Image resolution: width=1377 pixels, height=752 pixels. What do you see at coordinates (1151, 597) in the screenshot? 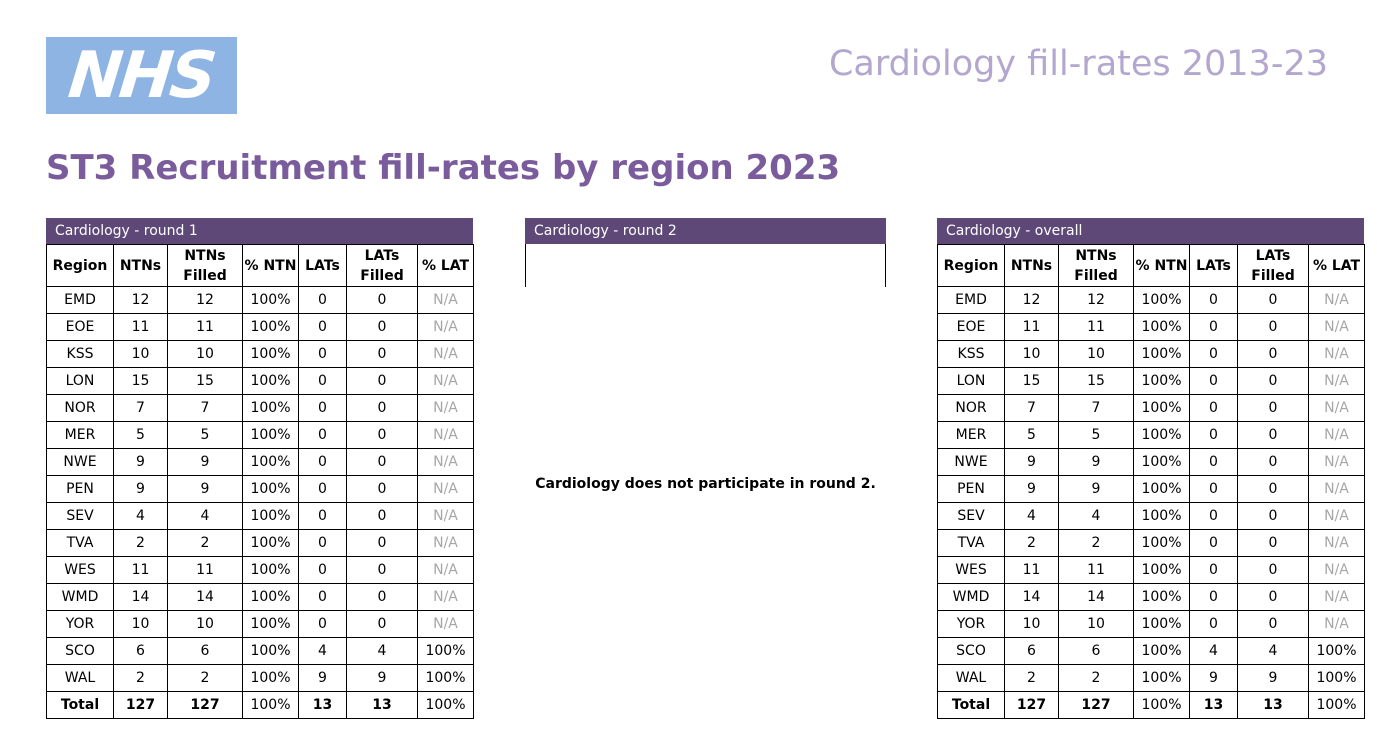
I see `table-row: WMD 14 14 100% 0 0 N/A` at bounding box center [1151, 597].